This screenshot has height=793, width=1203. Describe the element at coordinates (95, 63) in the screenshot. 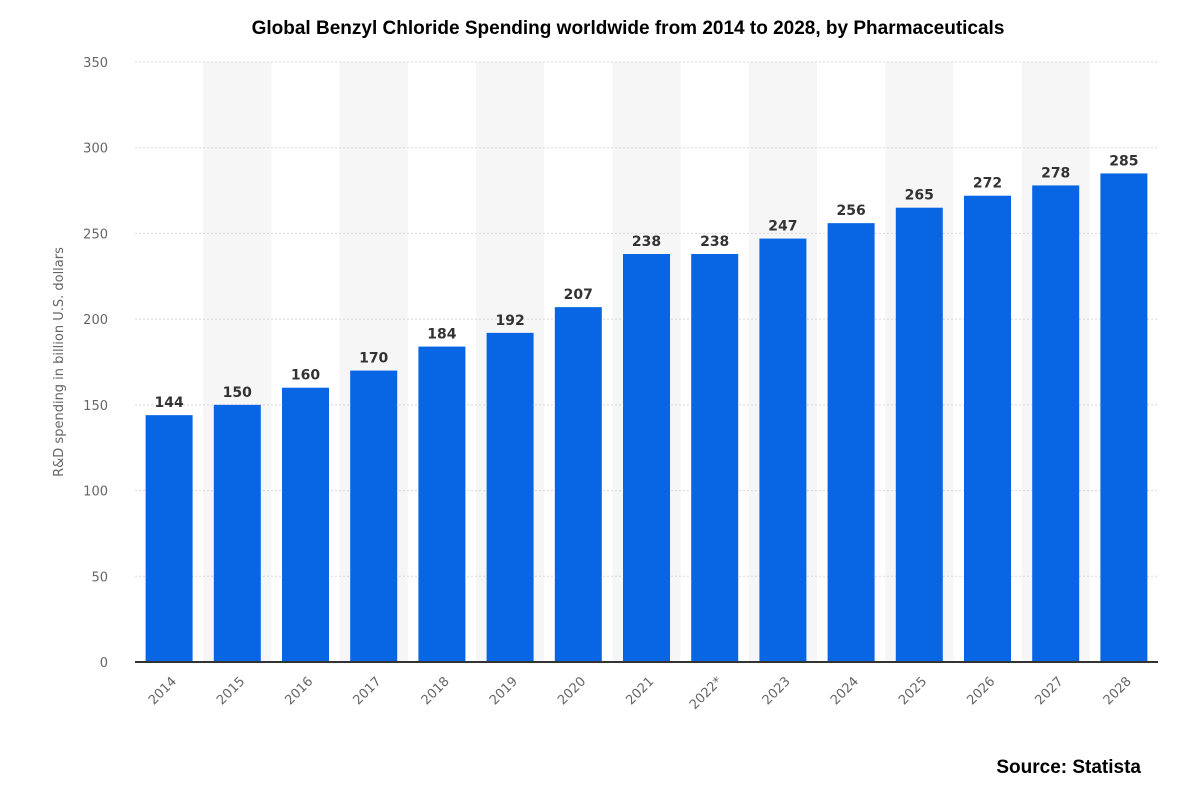

I see `y-tick-label: 350` at that location.